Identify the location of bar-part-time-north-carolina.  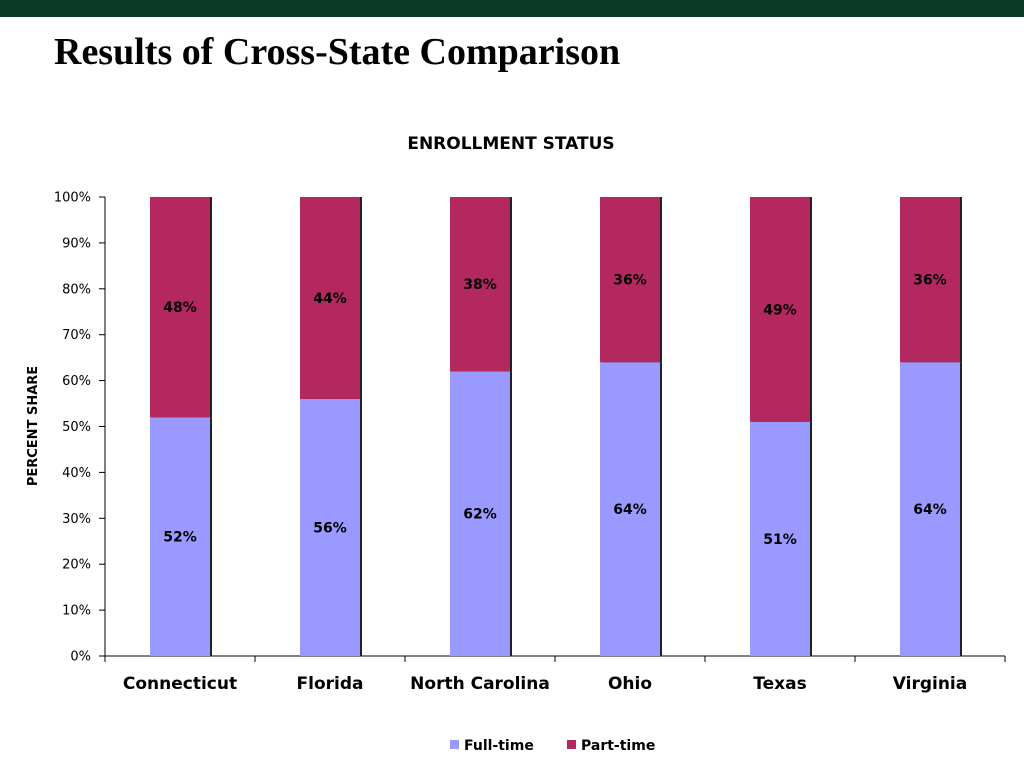
(480, 284).